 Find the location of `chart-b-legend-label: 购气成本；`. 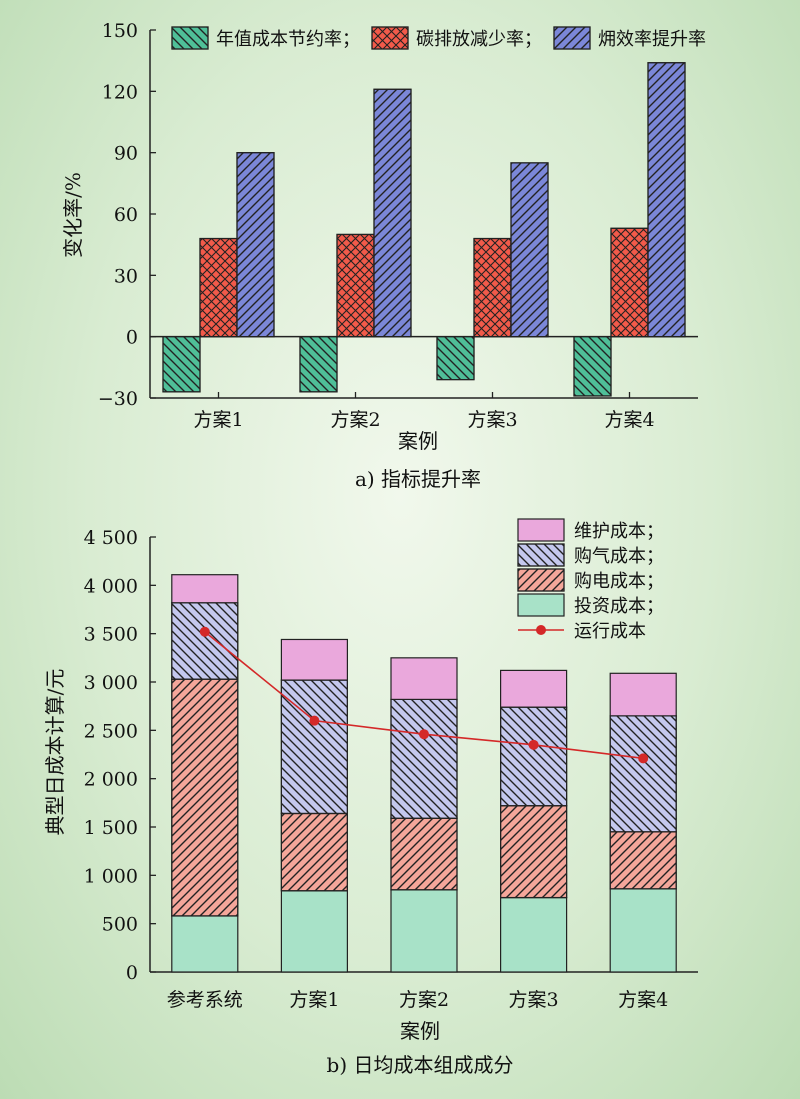

chart-b-legend-label: 购气成本； is located at coordinates (619, 556).